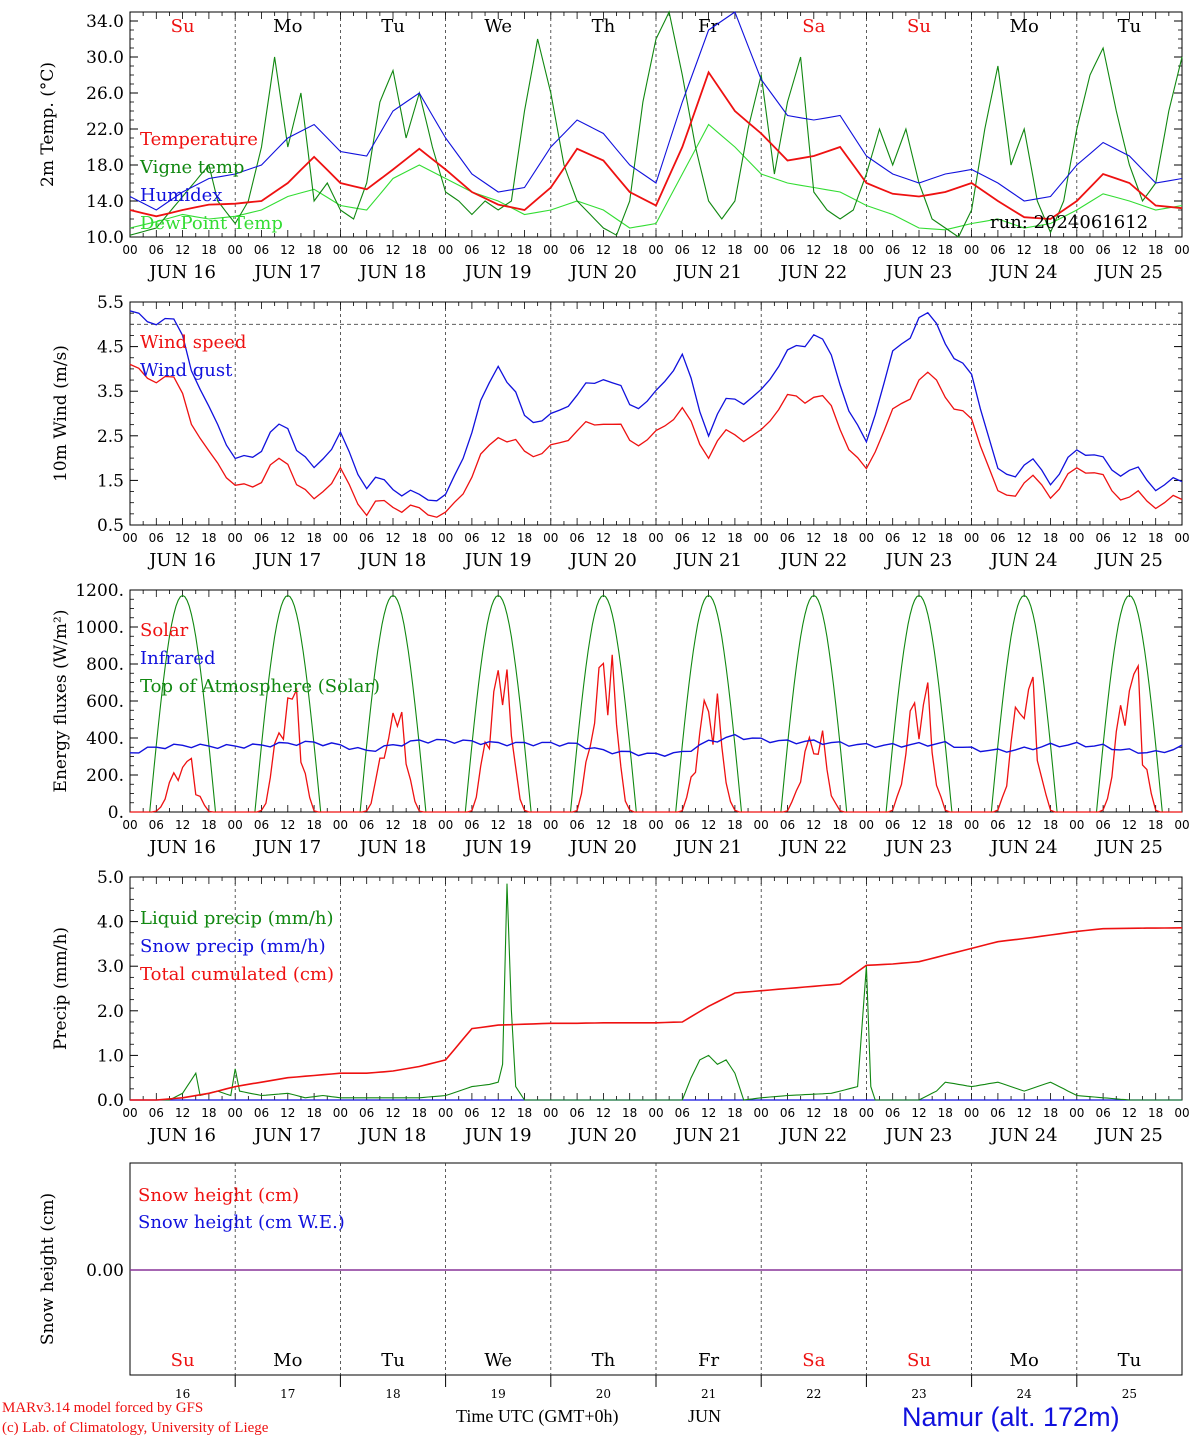 The image size is (1194, 1440). I want to click on y-tick-label: 22.0, so click(105, 130).